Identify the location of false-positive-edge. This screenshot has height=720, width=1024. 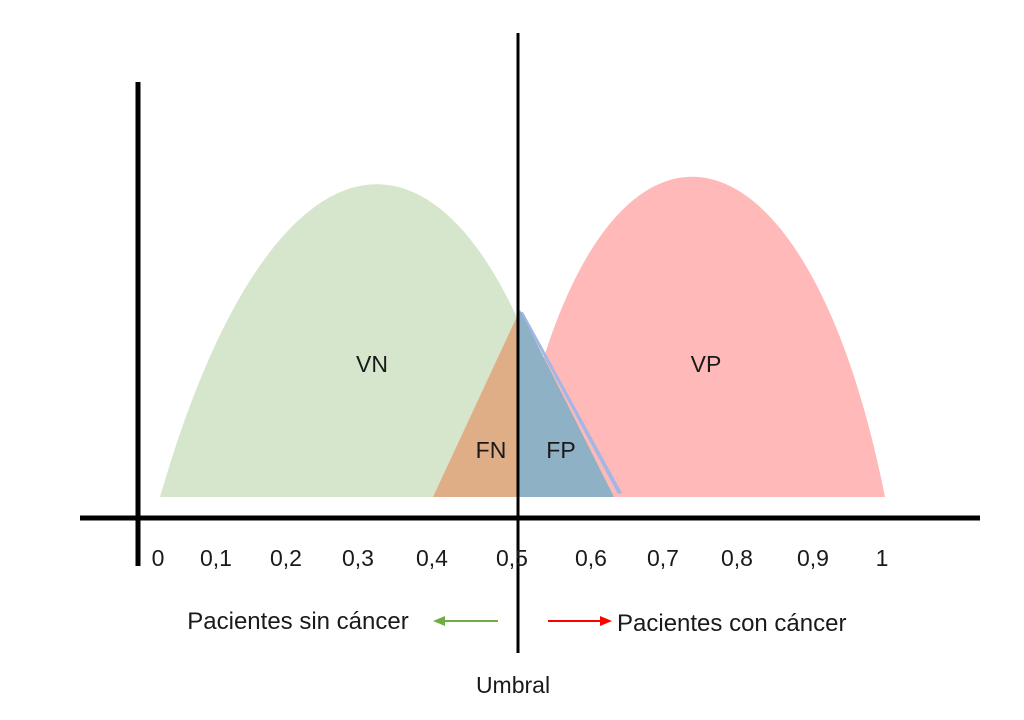
(571, 403).